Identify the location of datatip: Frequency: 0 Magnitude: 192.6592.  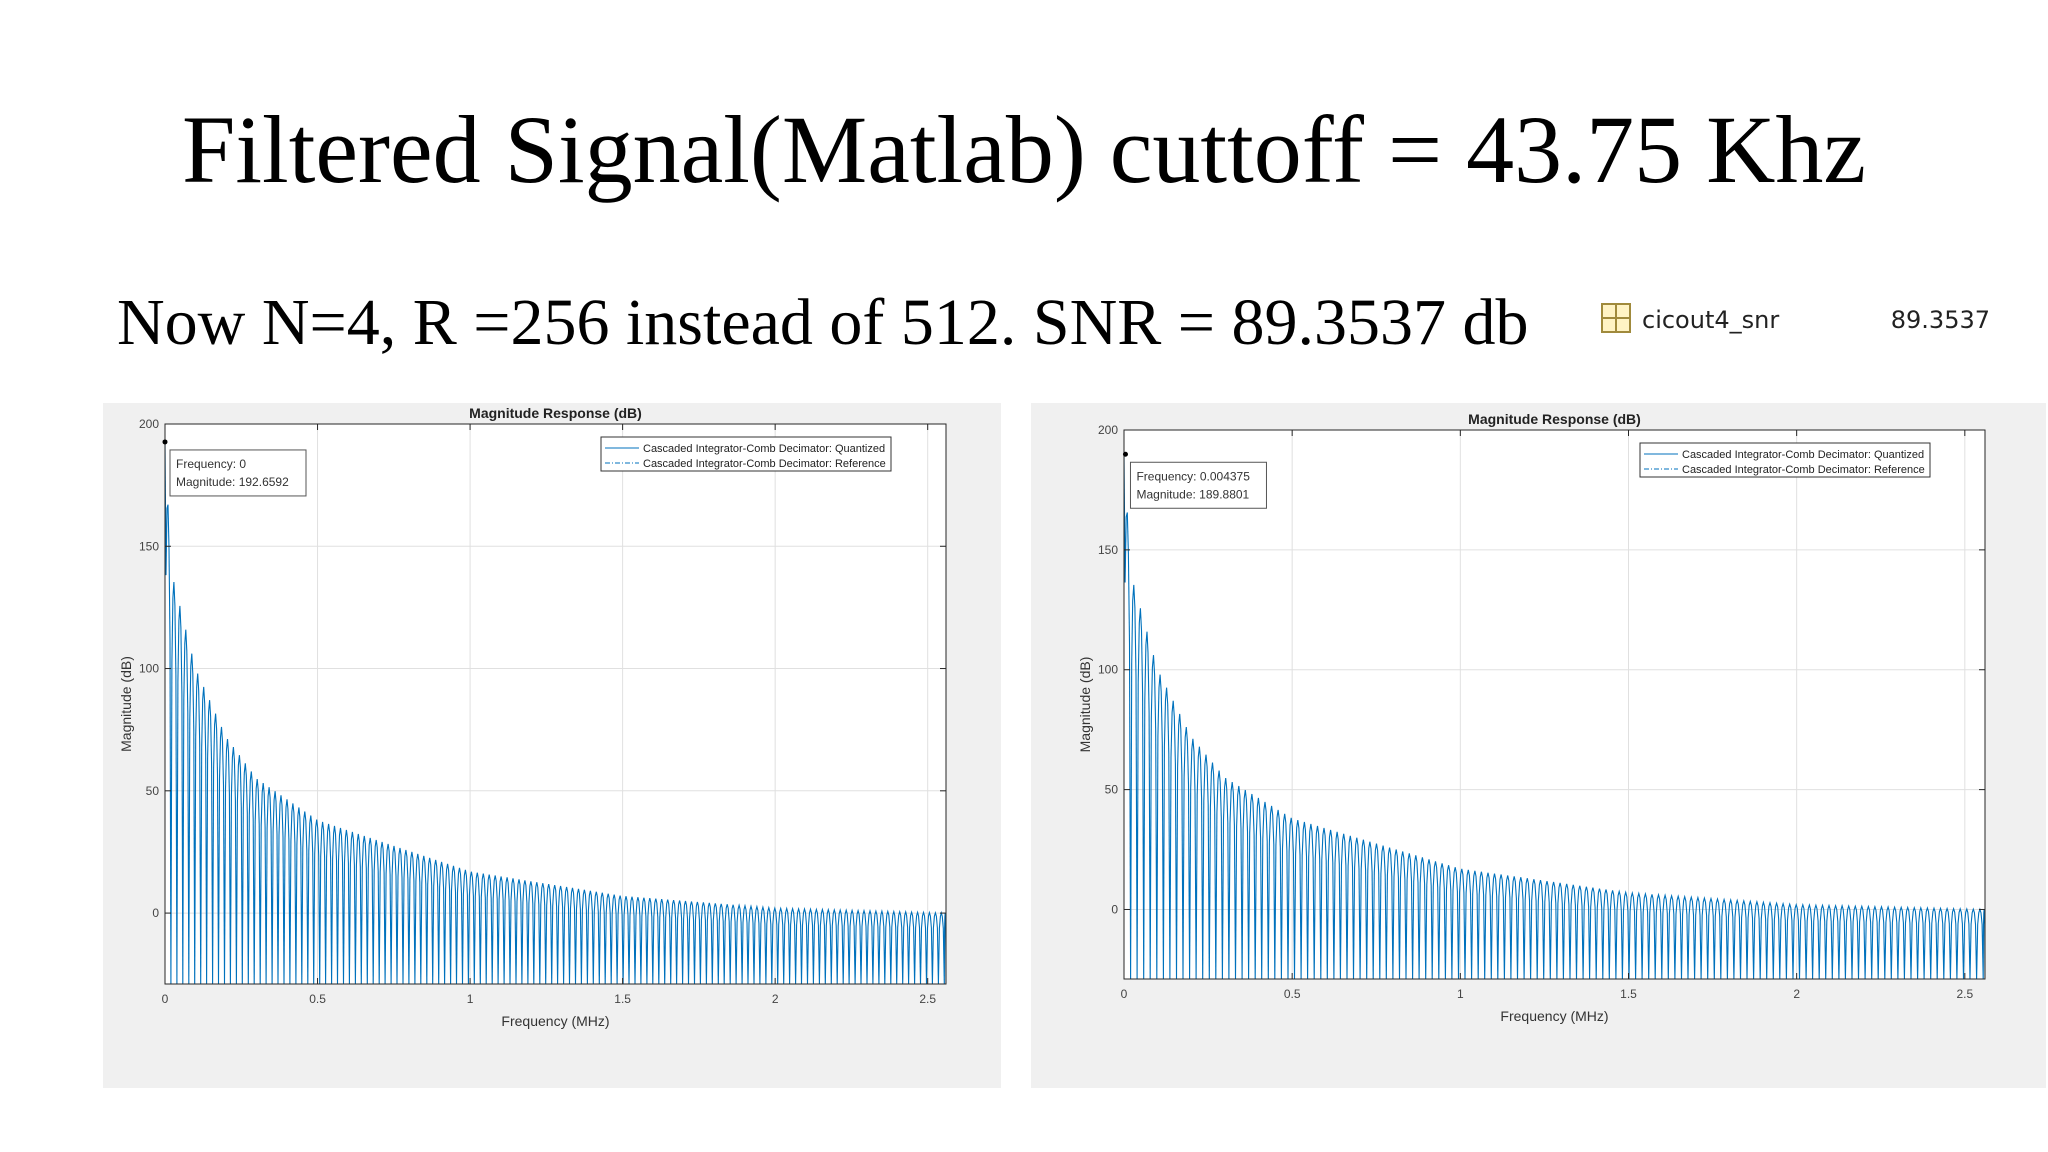
(238, 473).